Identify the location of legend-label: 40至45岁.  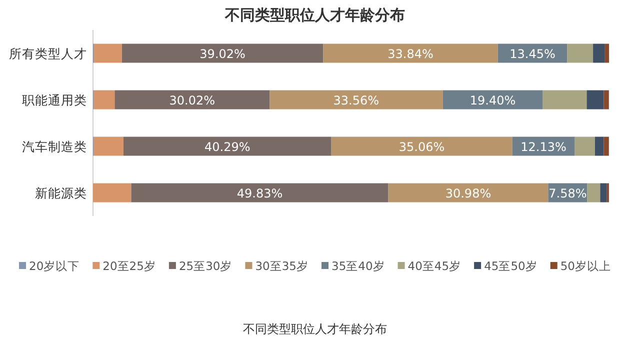
(435, 266).